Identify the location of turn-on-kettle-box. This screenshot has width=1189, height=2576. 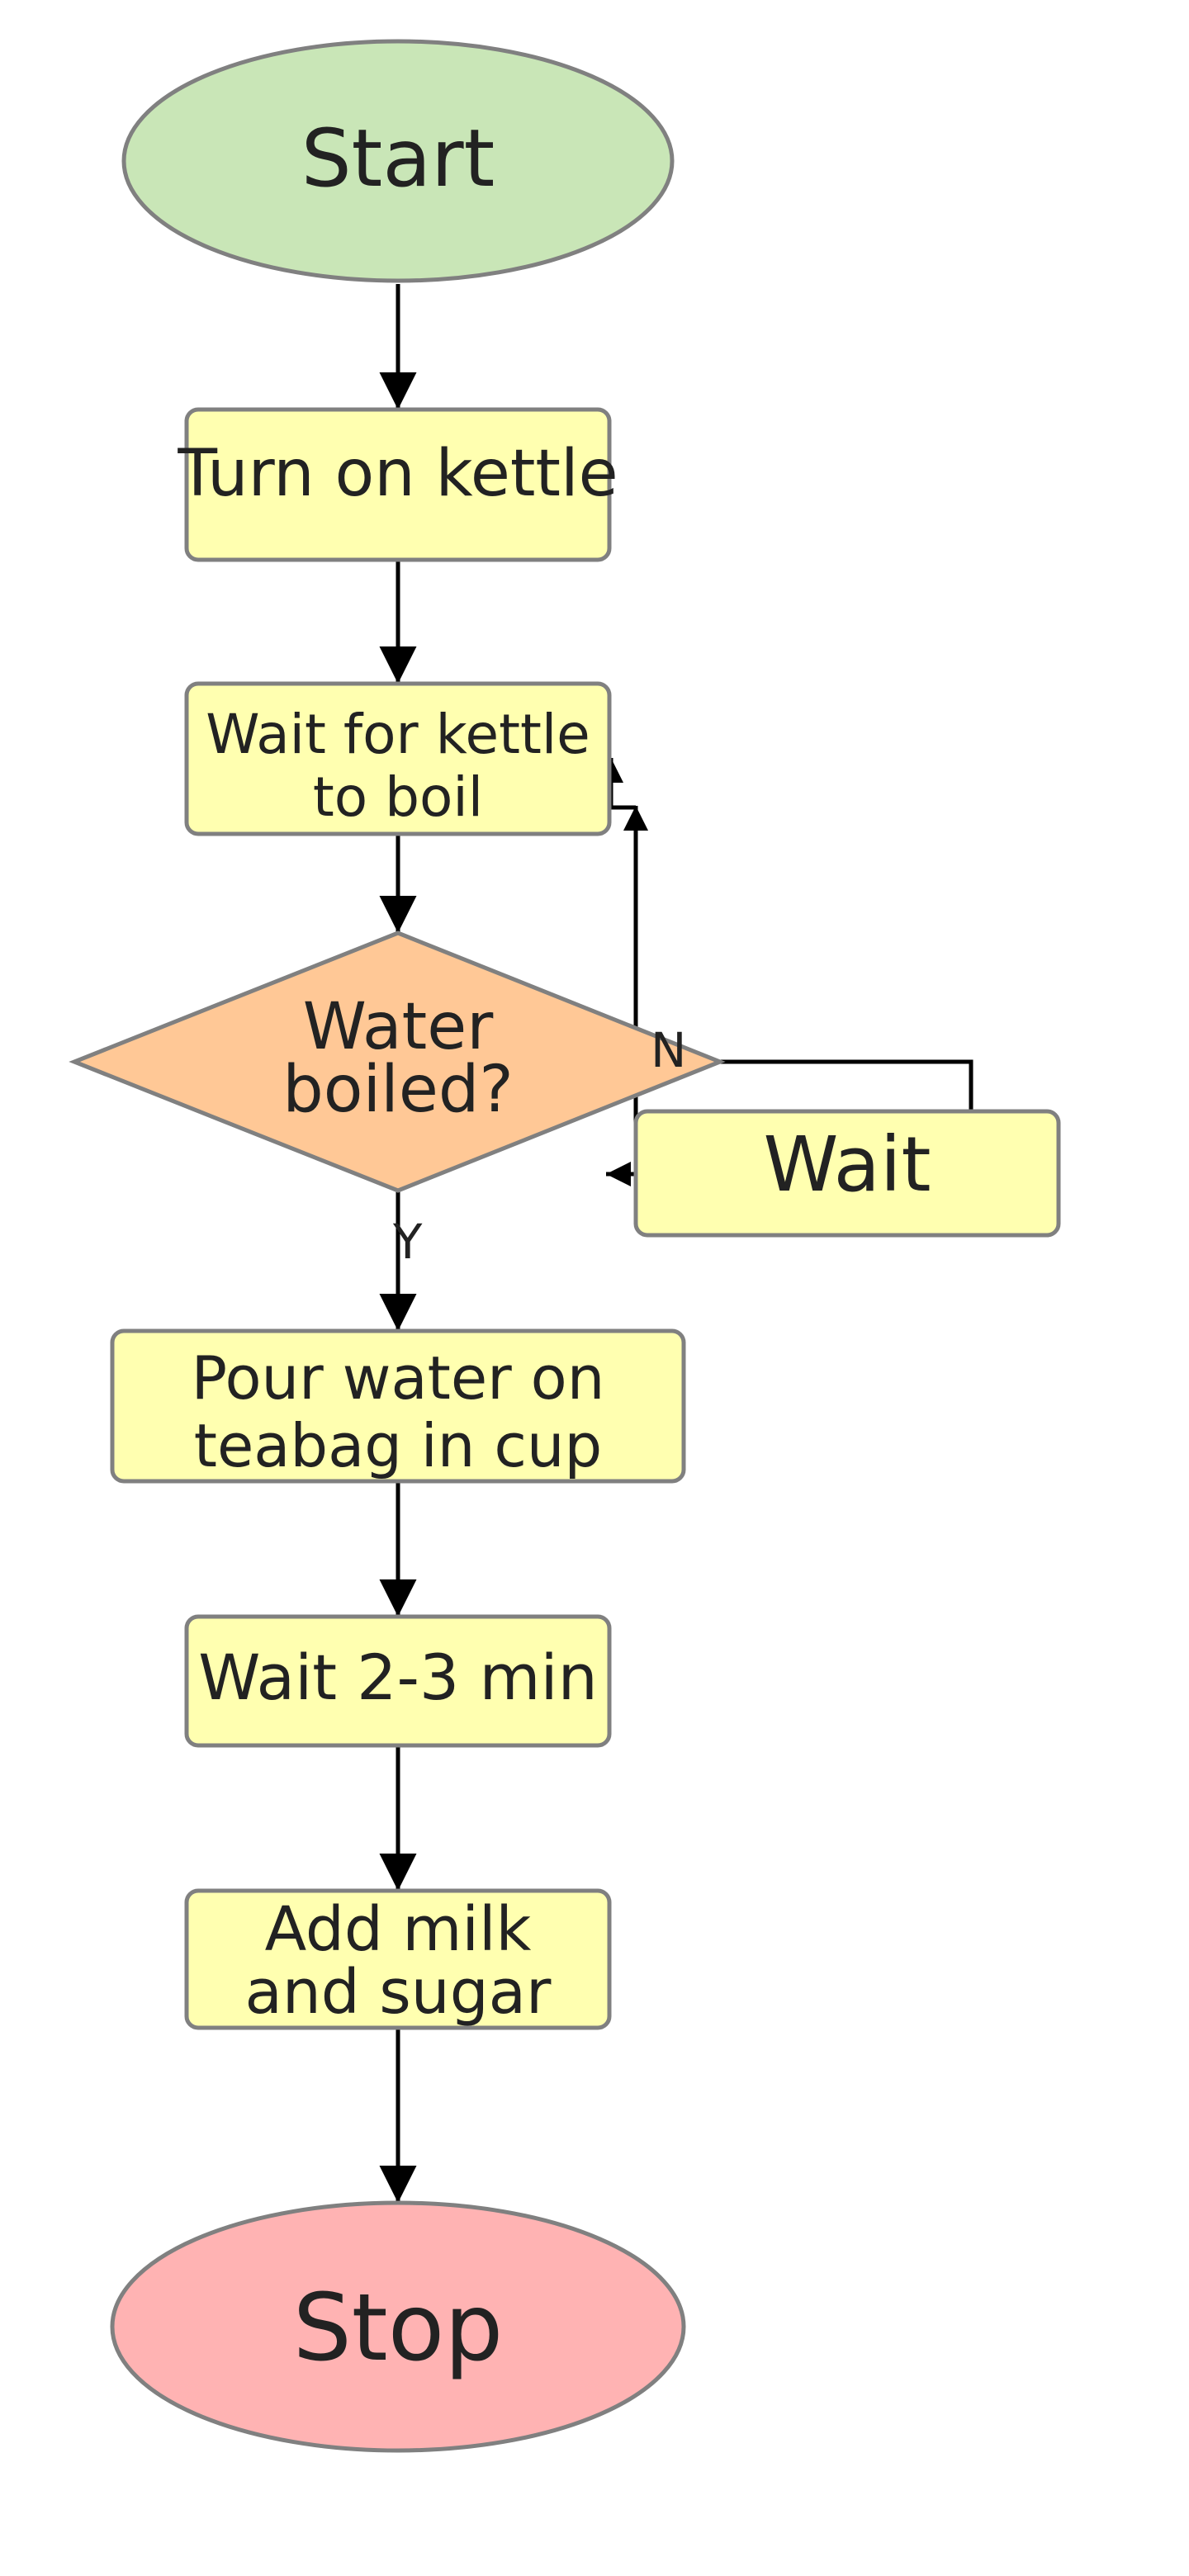
(398, 484).